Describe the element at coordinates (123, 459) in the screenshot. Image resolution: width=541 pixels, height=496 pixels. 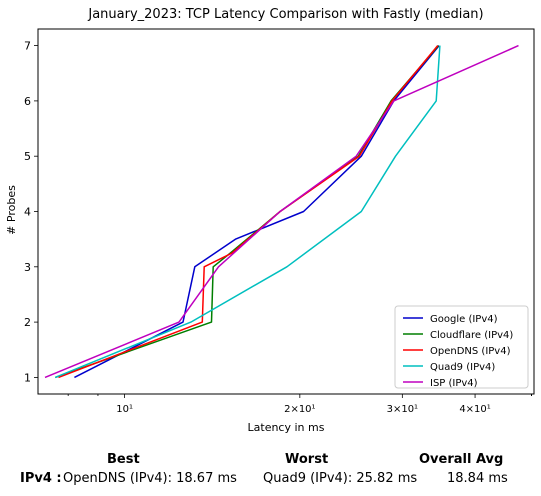
I see `best-header: Best` at that location.